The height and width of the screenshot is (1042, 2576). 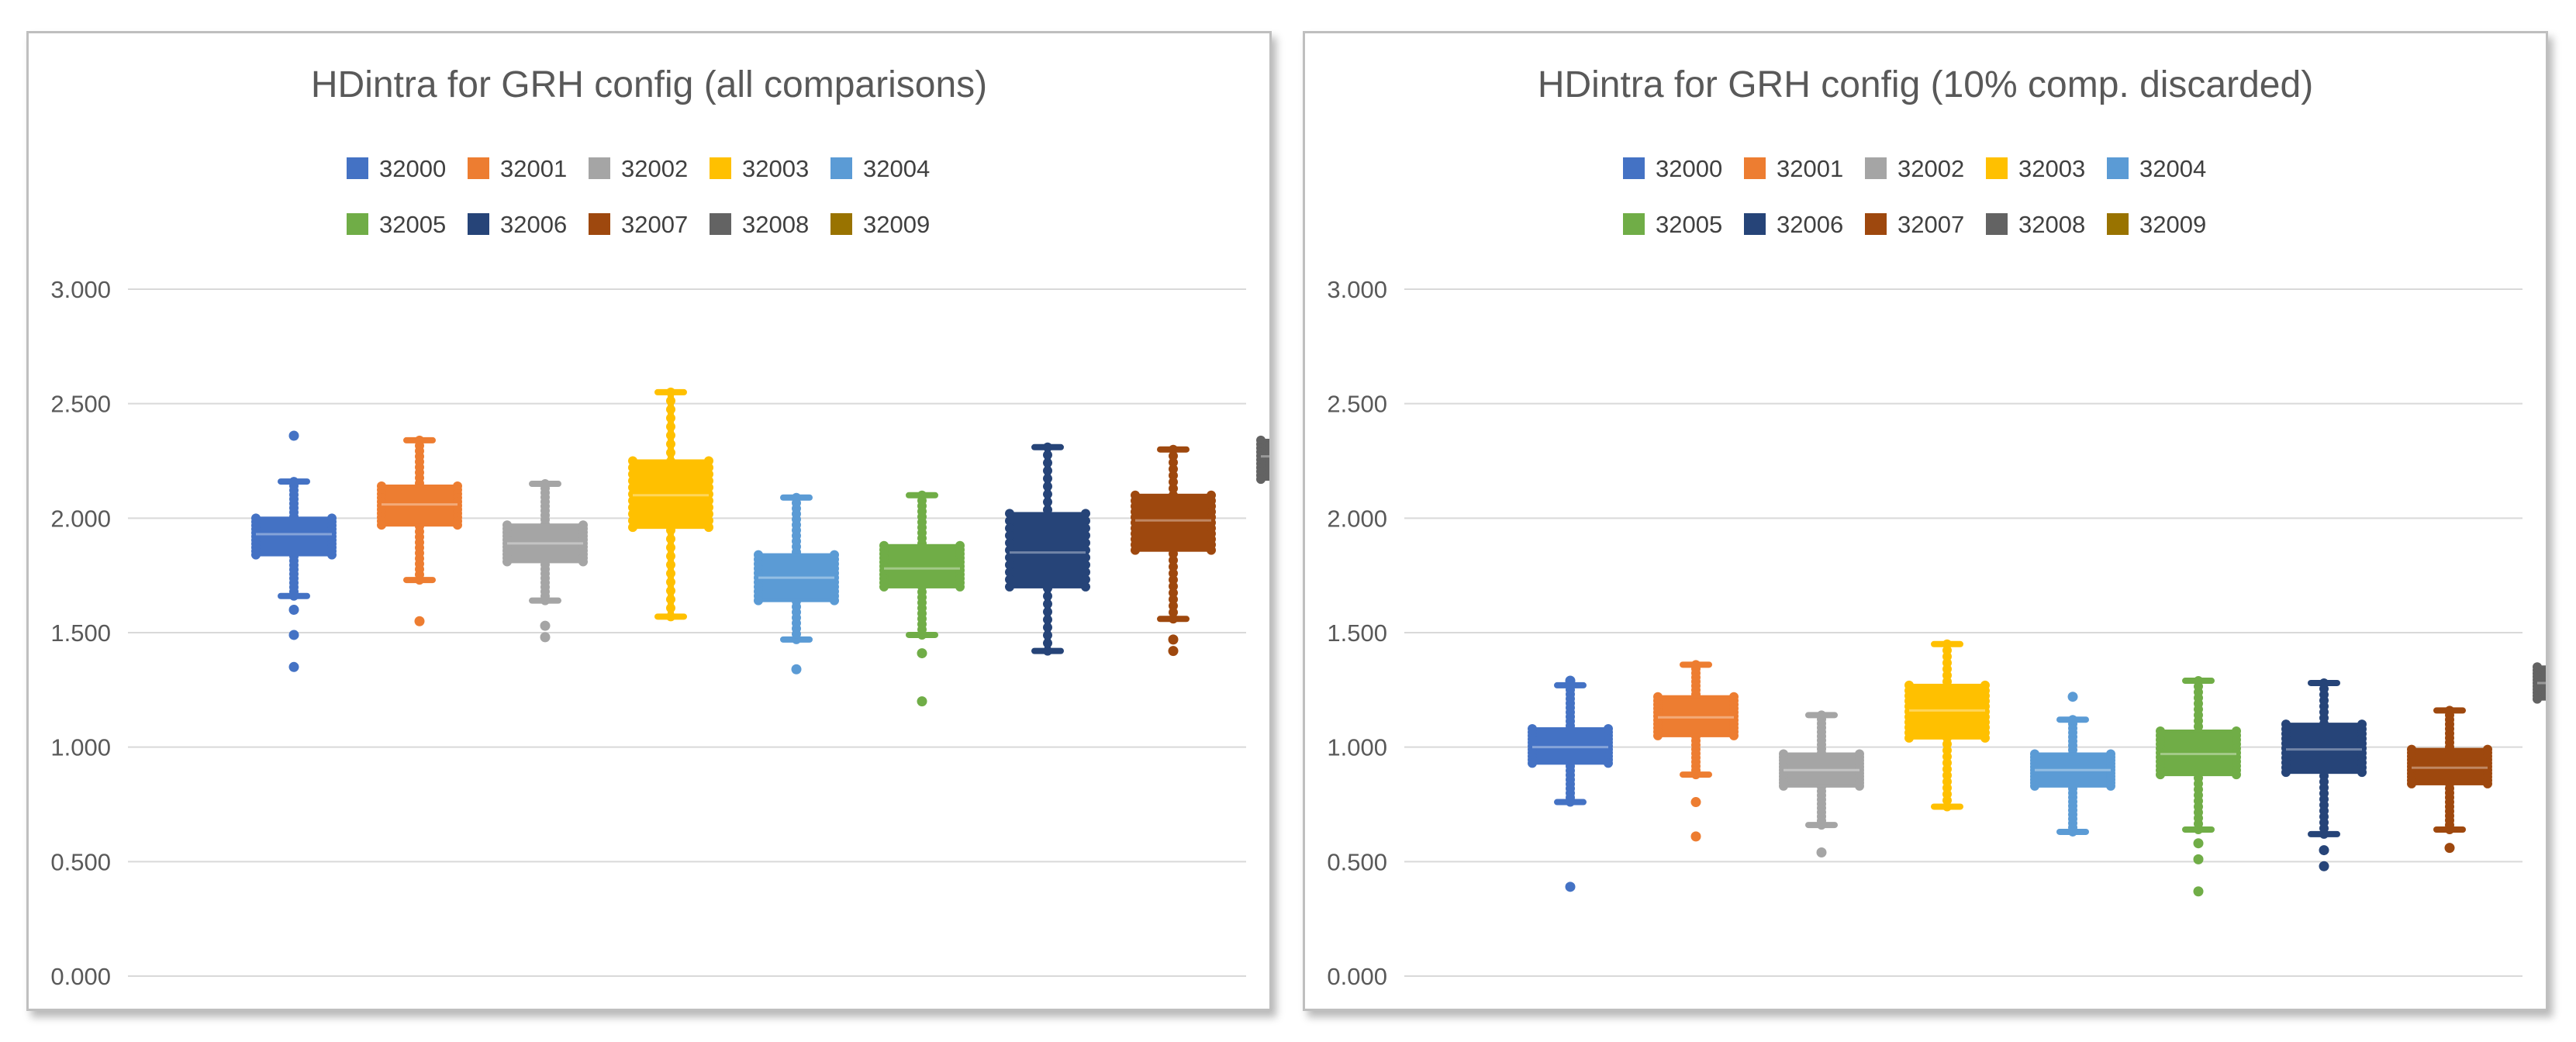 What do you see at coordinates (638, 168) in the screenshot?
I see `legend-item: 32002` at bounding box center [638, 168].